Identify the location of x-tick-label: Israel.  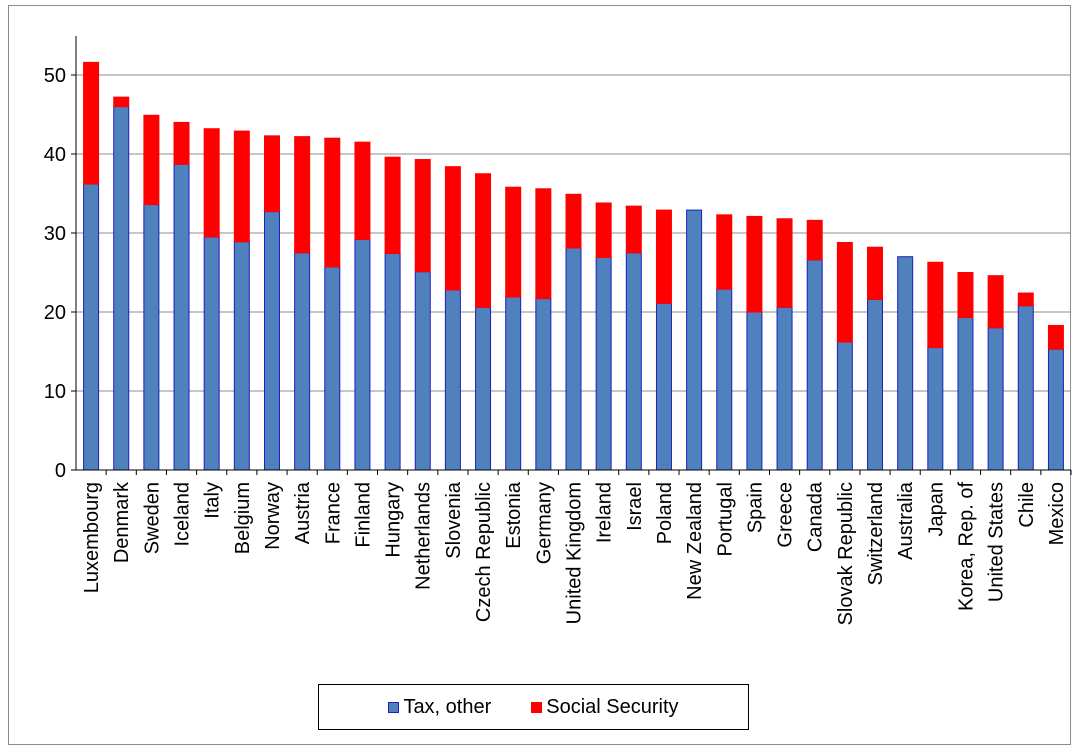
(635, 506).